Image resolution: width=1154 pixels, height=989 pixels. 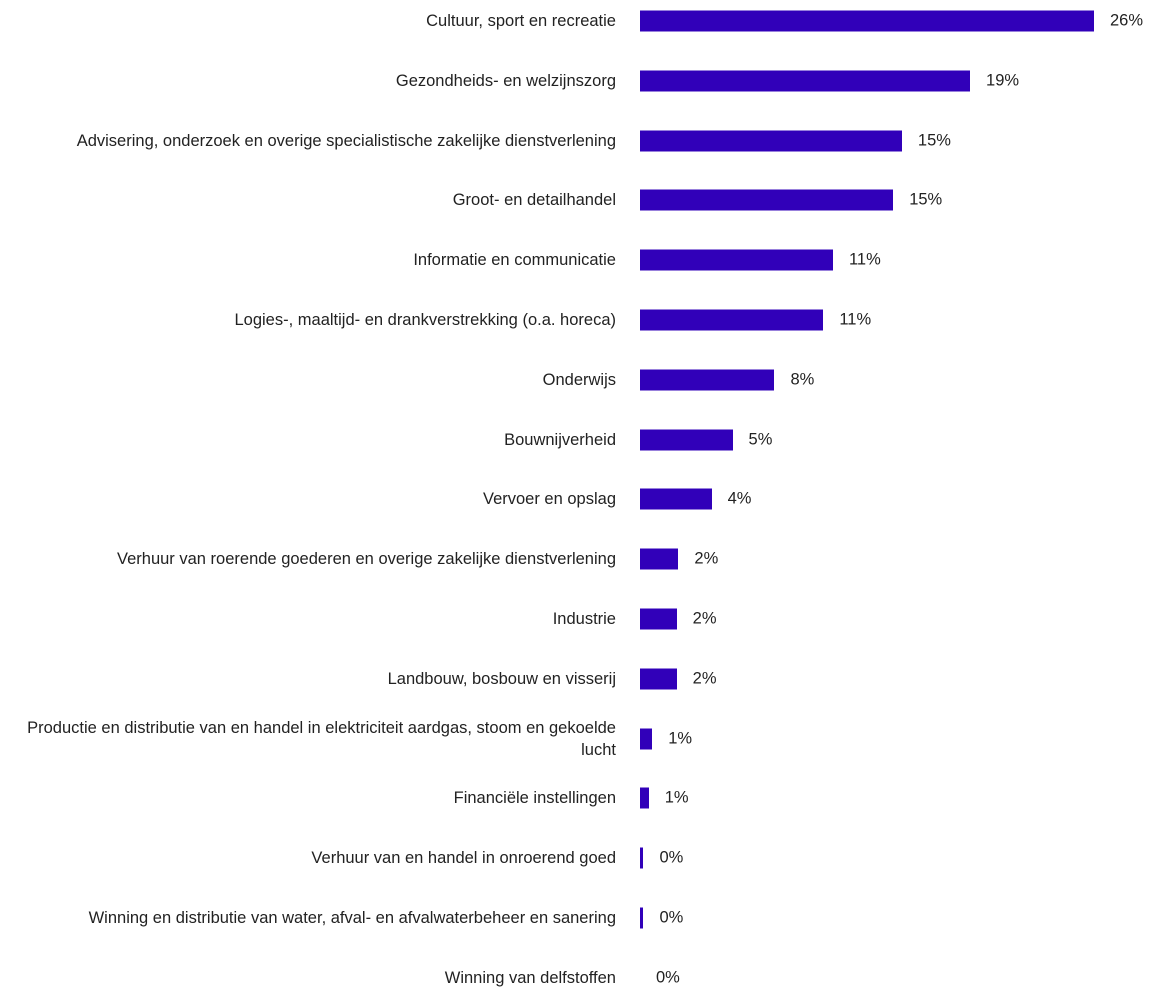 What do you see at coordinates (521, 21) in the screenshot?
I see `category-label: Cultuur, sport en recreatie` at bounding box center [521, 21].